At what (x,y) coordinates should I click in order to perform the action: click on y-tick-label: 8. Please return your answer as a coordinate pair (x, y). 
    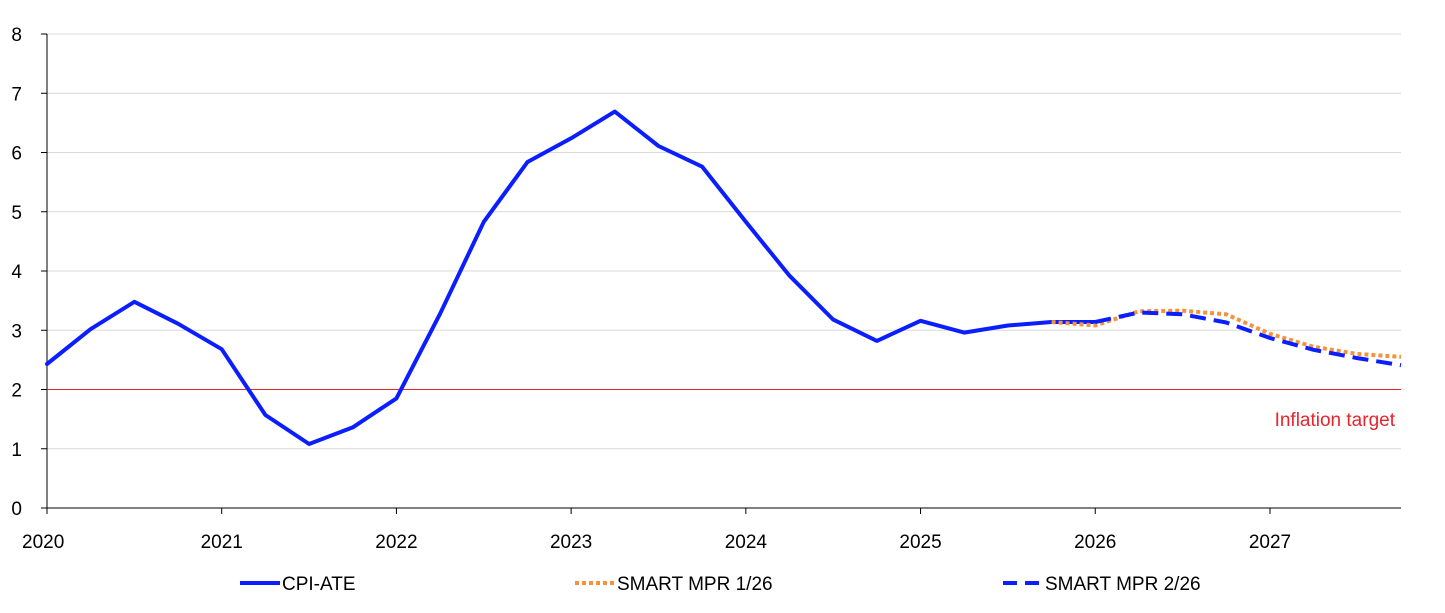
    Looking at the image, I should click on (16, 35).